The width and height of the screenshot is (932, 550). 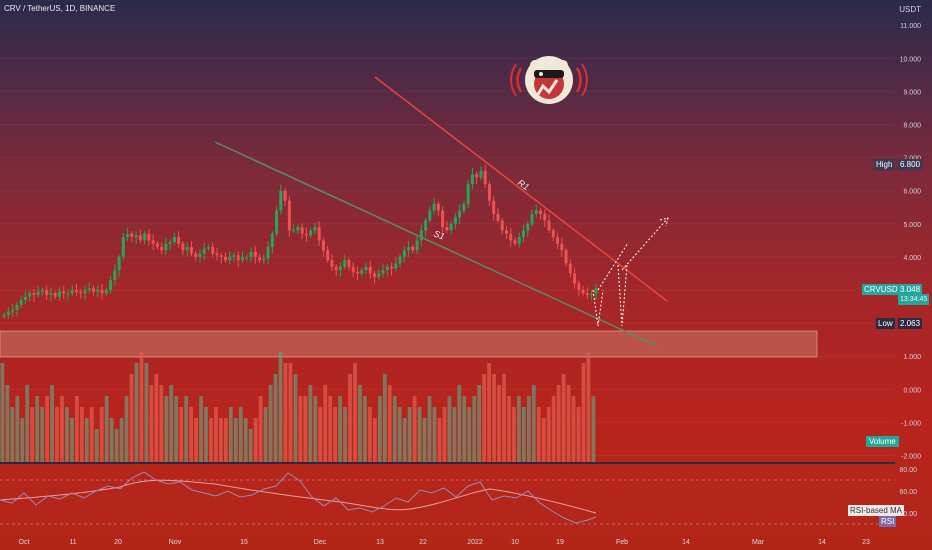 I want to click on time-axis-tick: Nov, so click(x=175, y=542).